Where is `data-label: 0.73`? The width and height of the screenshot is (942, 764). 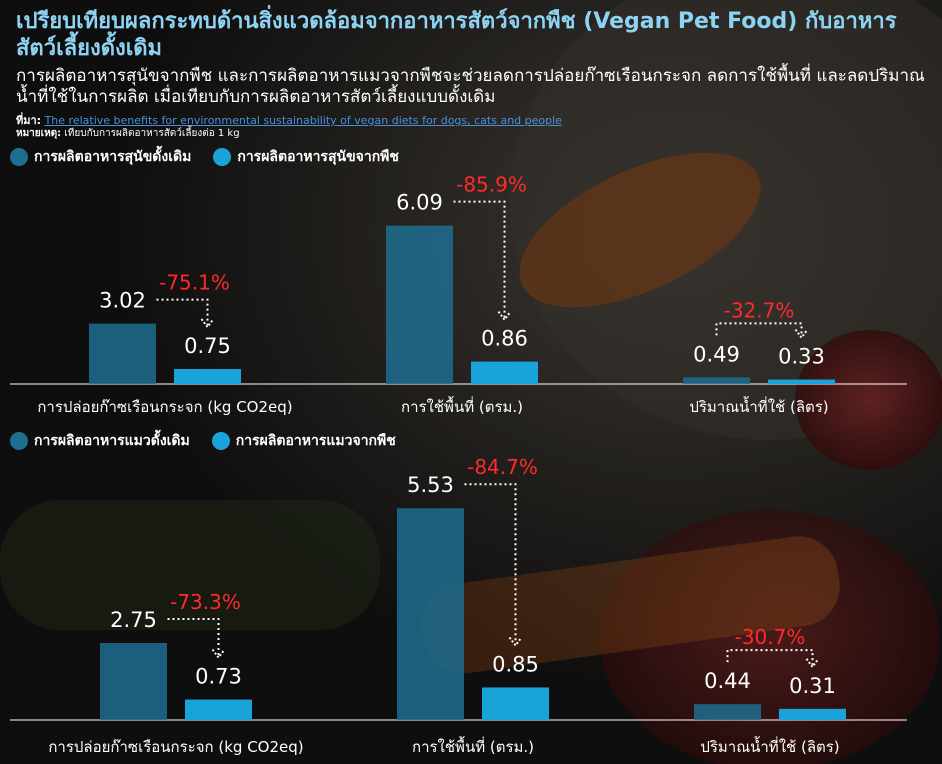 data-label: 0.73 is located at coordinates (218, 677).